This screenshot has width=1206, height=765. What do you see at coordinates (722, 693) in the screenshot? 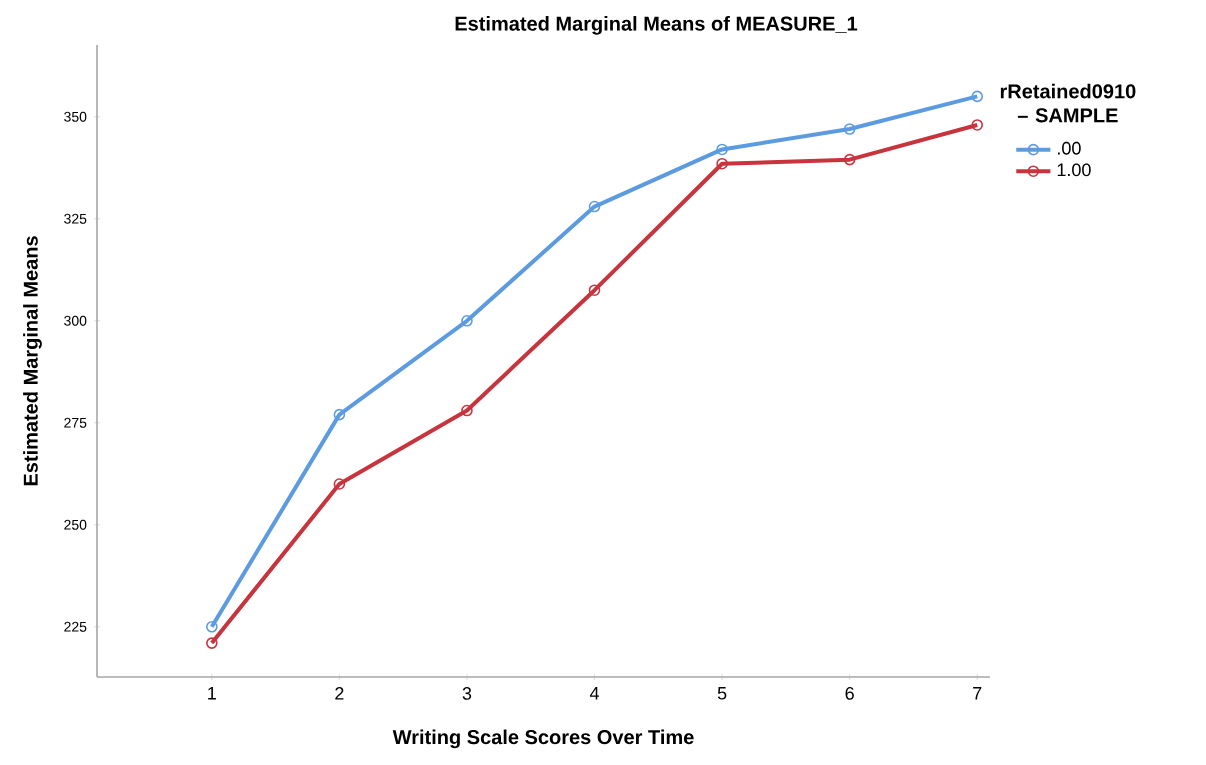
I see `x-tick-label: 5` at bounding box center [722, 693].